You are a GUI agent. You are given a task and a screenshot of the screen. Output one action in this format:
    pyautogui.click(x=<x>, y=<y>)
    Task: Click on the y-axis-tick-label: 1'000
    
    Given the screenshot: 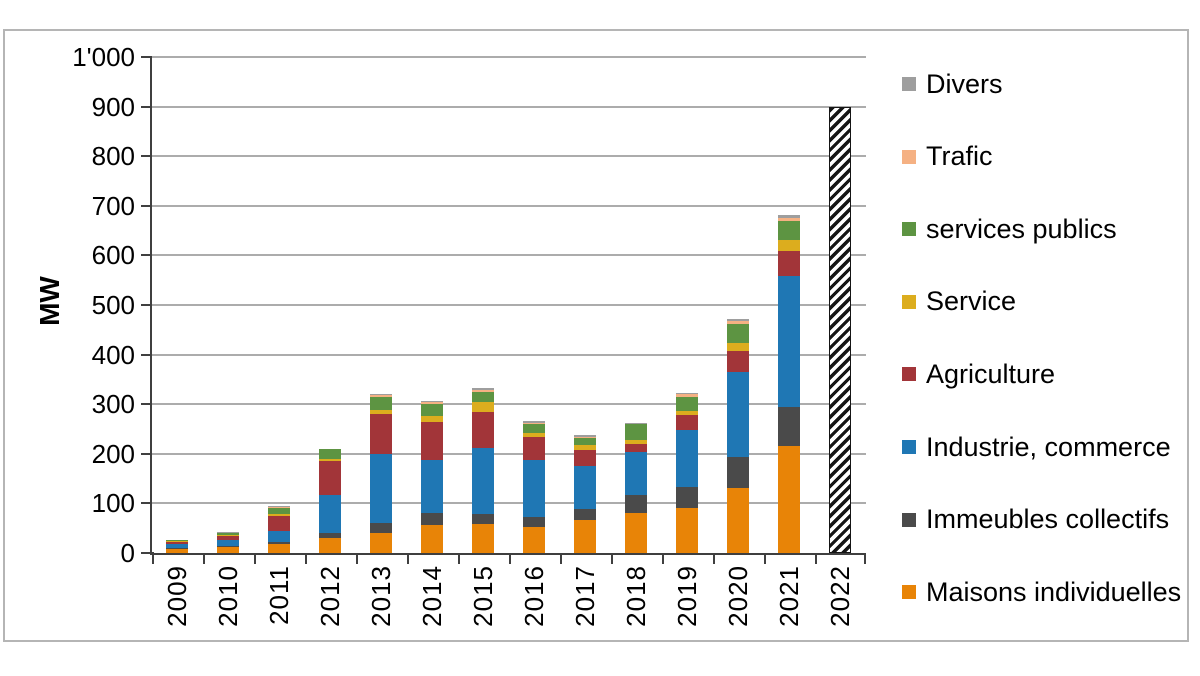 What is the action you would take?
    pyautogui.click(x=103, y=57)
    